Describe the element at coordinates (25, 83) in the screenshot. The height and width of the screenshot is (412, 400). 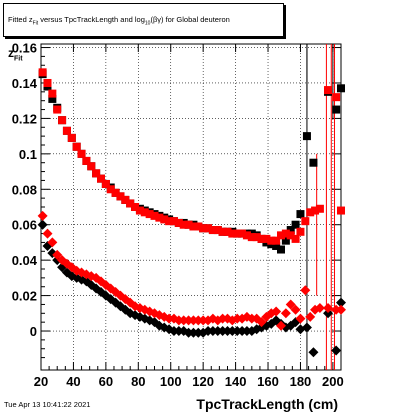
I see `y-tick-label: 0.14` at that location.